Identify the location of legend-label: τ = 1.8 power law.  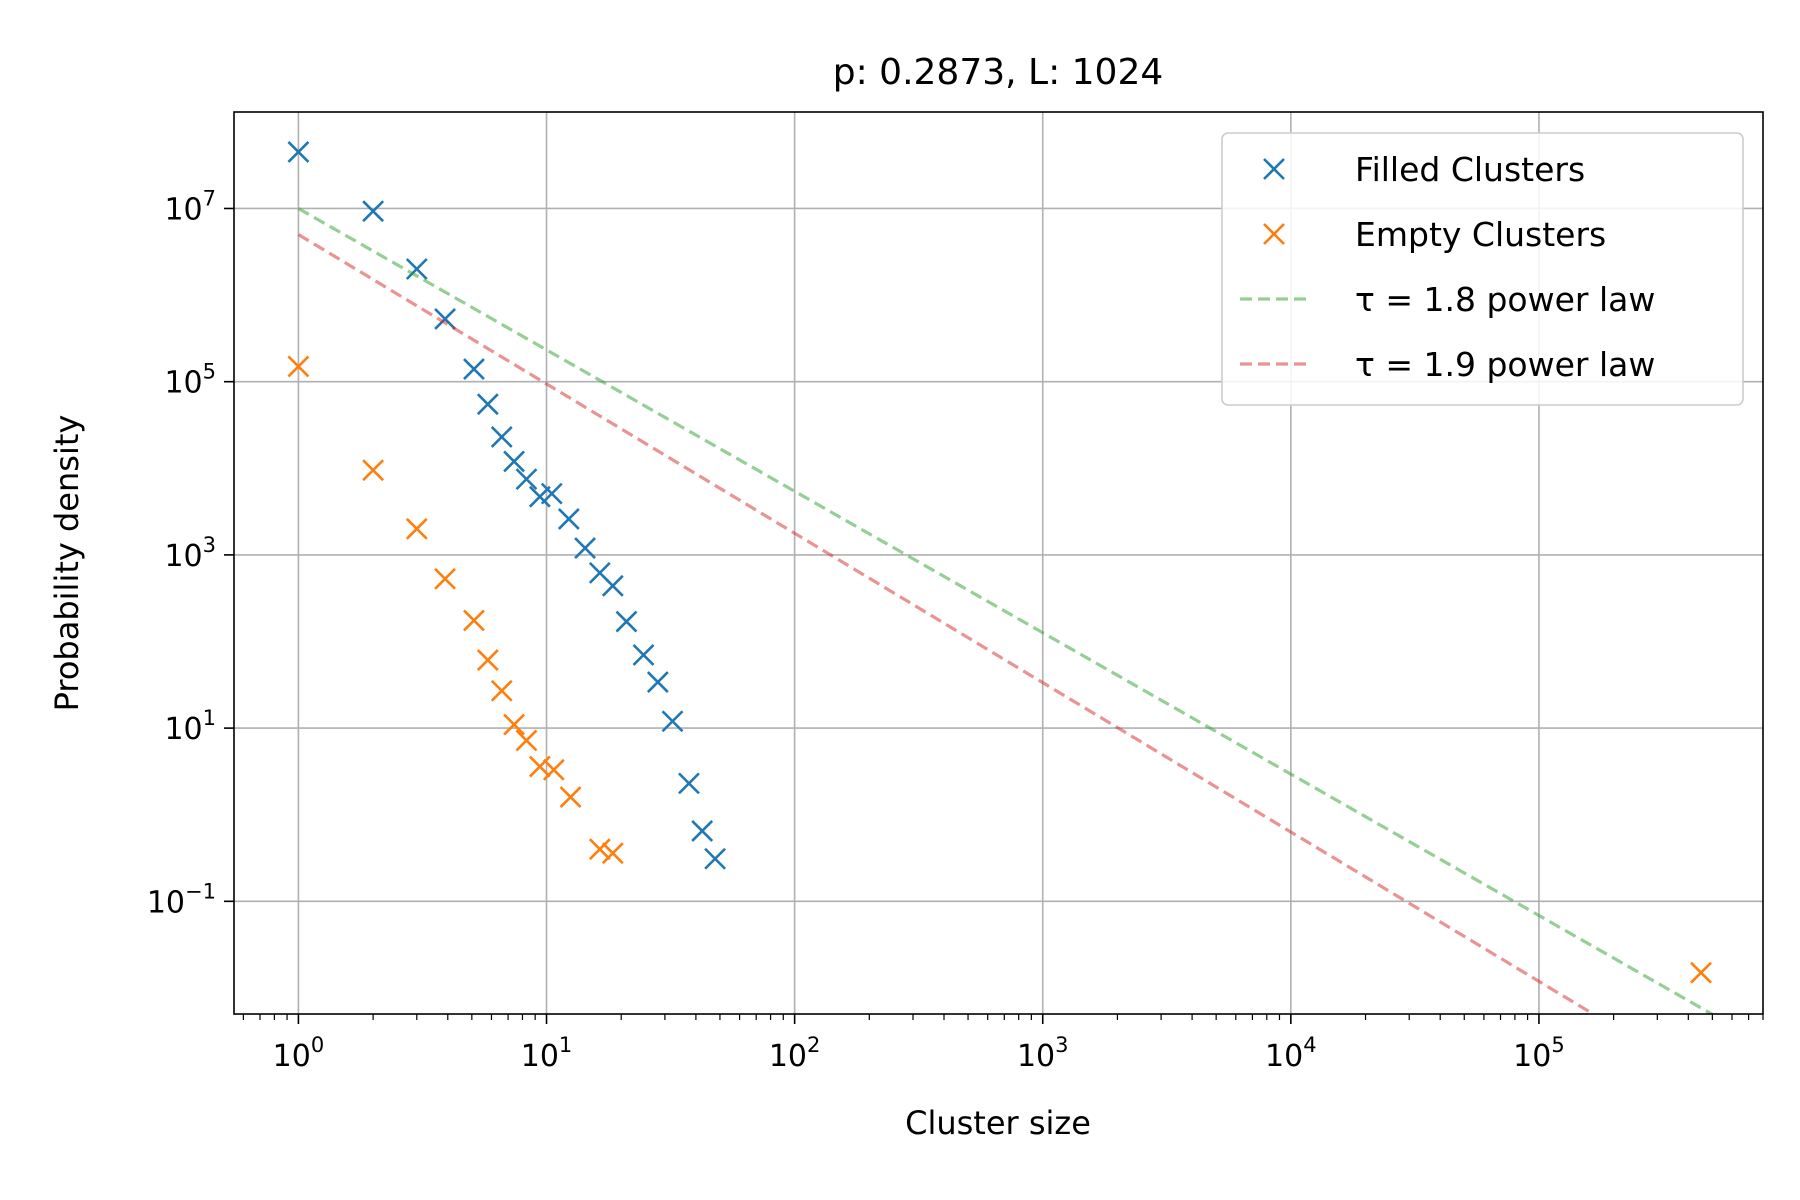
(1505, 299).